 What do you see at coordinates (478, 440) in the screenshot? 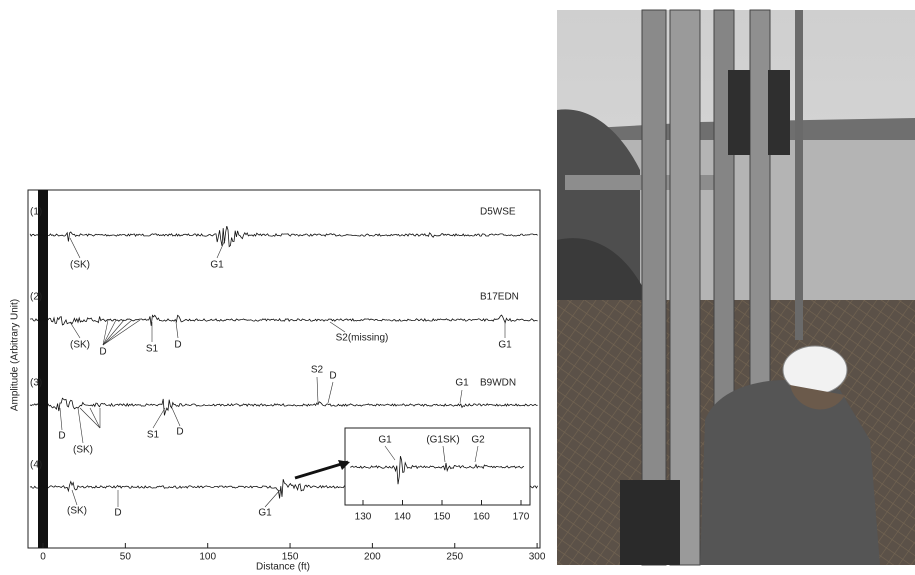
I see `inset-annotation: G2` at bounding box center [478, 440].